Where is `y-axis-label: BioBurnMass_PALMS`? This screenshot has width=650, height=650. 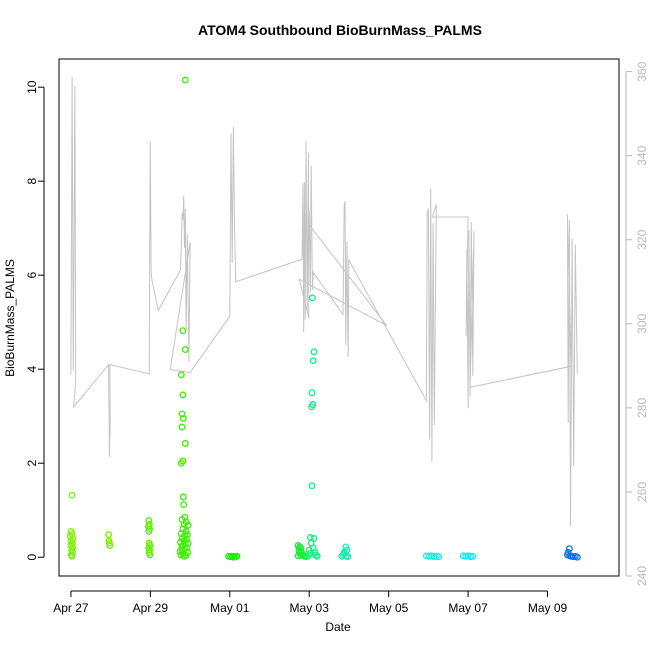 y-axis-label: BioBurnMass_PALMS is located at coordinates (10, 318).